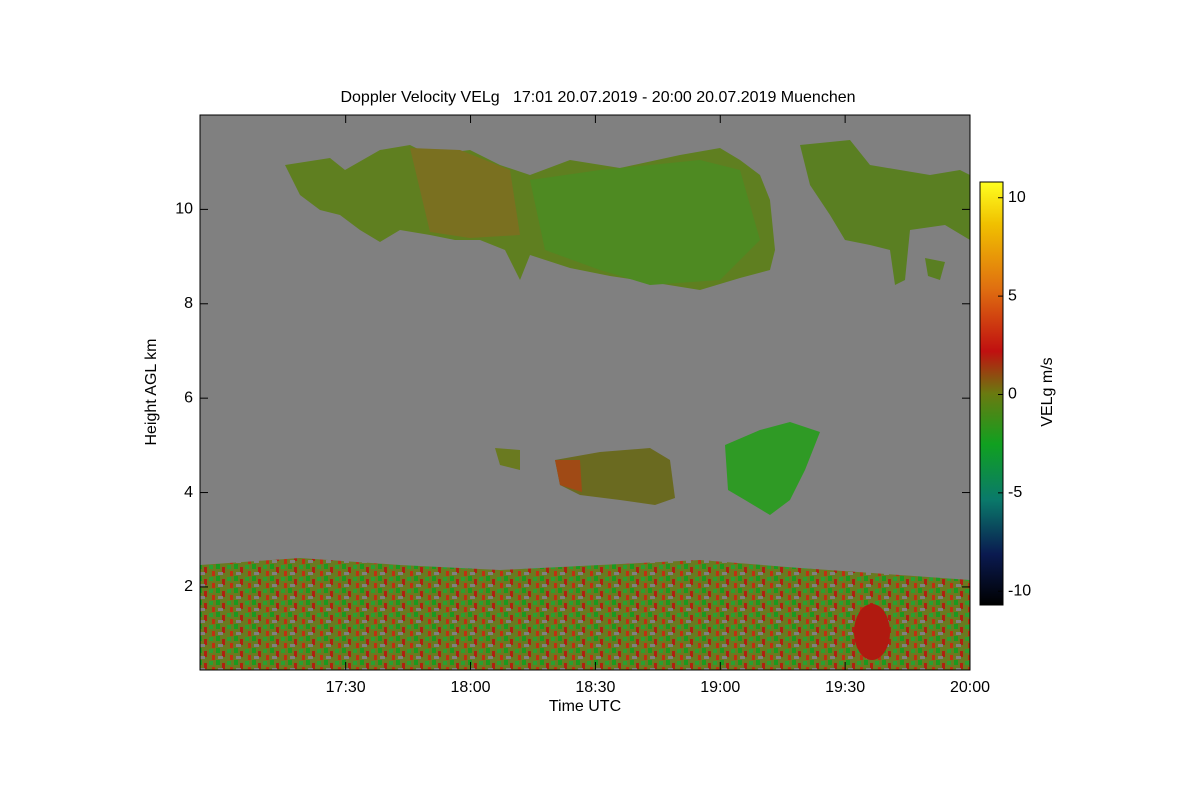 This screenshot has height=800, width=1200. What do you see at coordinates (1012, 394) in the screenshot?
I see `colorbar-tick-label: 0` at bounding box center [1012, 394].